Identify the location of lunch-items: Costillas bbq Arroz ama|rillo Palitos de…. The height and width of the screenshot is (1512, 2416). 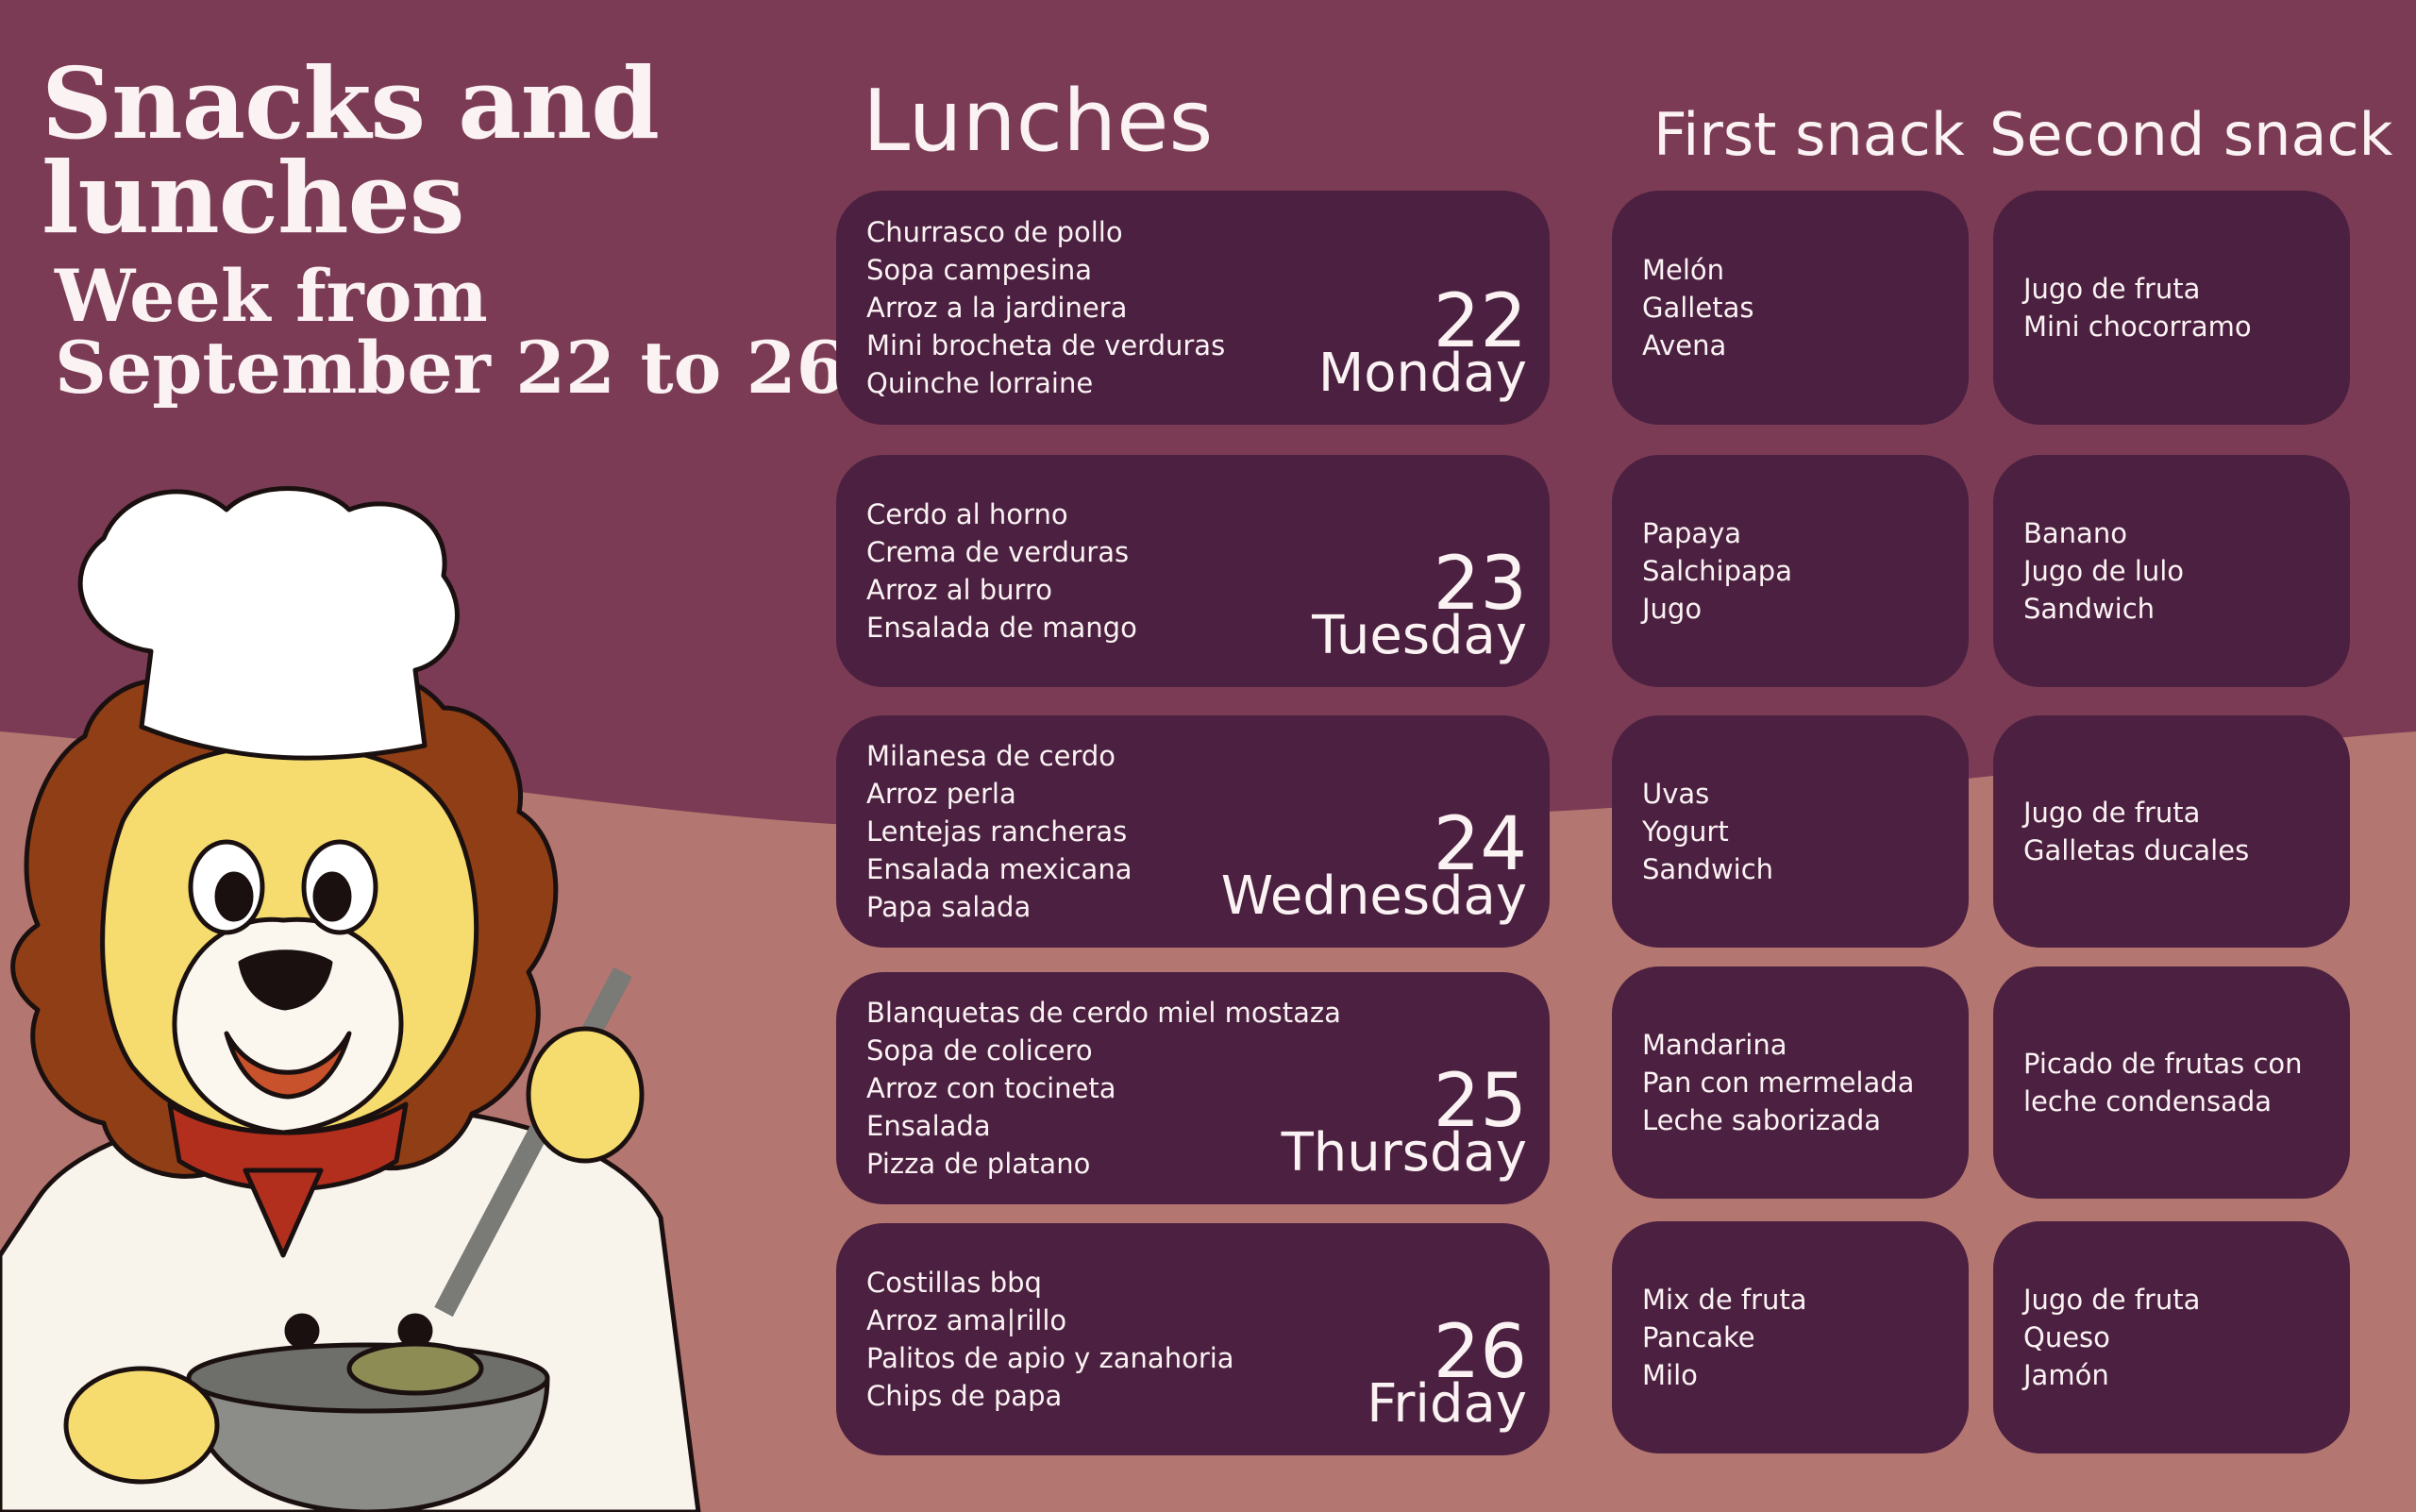
(1198, 1339).